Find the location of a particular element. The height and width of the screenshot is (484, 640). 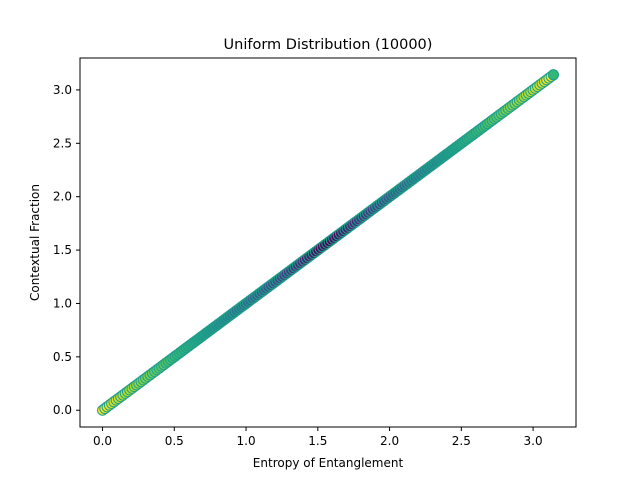

x-axis-ticks: 0.0 0.5 1.0 1.5 2.0 2.5 3.0 is located at coordinates (318, 437).